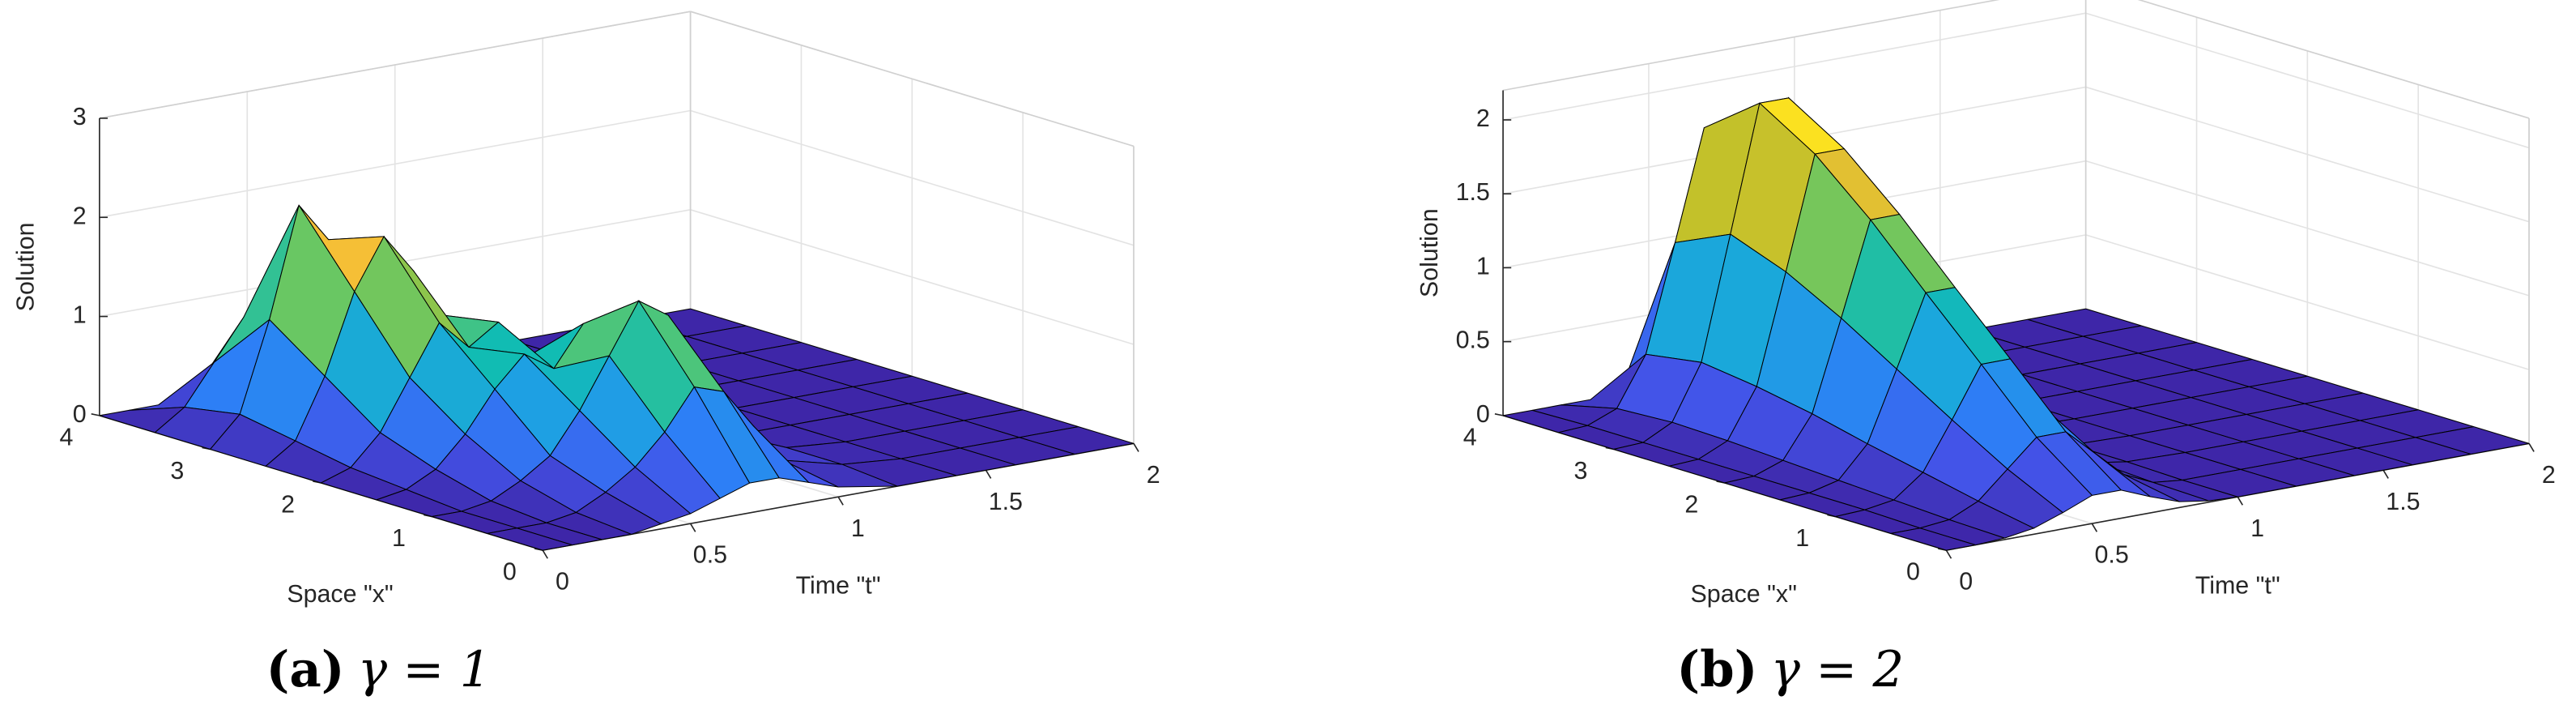  What do you see at coordinates (1473, 192) in the screenshot?
I see `z-tick-label: 1.5` at bounding box center [1473, 192].